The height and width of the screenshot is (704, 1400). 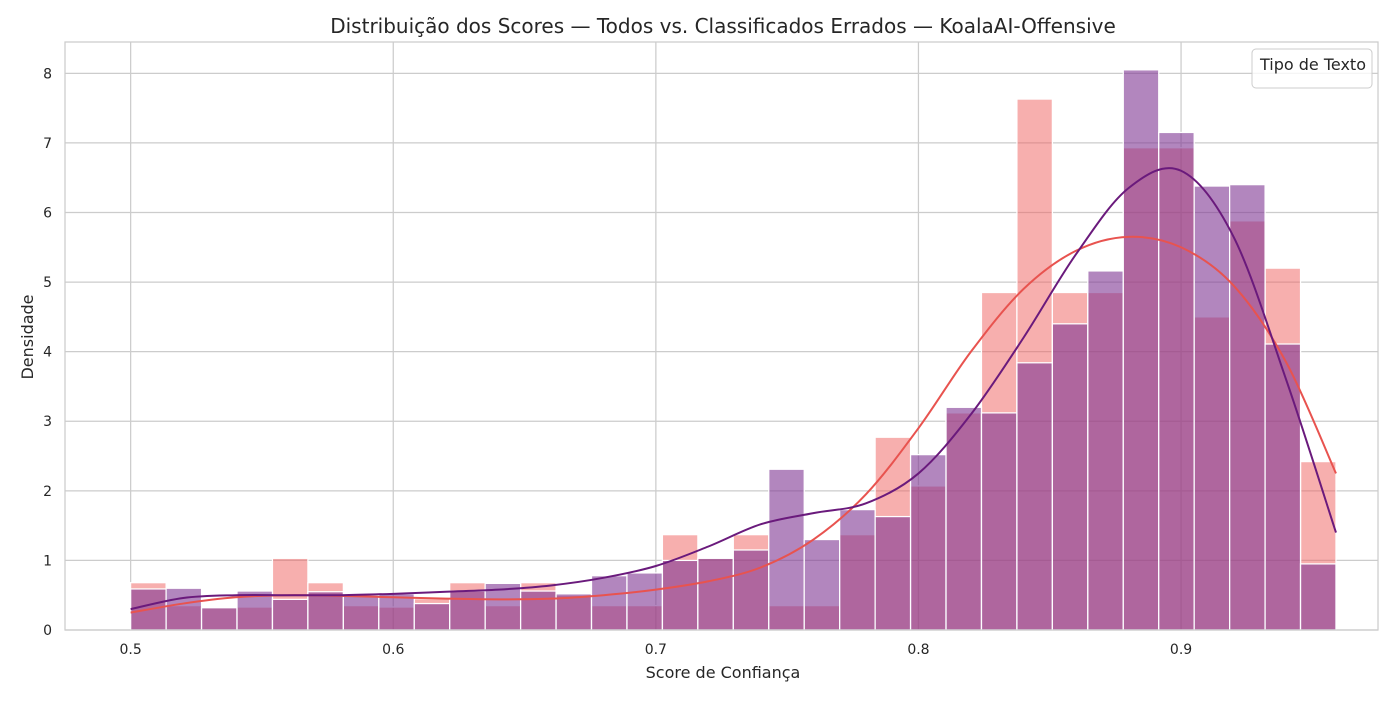 I want to click on y-tick-label: 6, so click(x=47, y=213).